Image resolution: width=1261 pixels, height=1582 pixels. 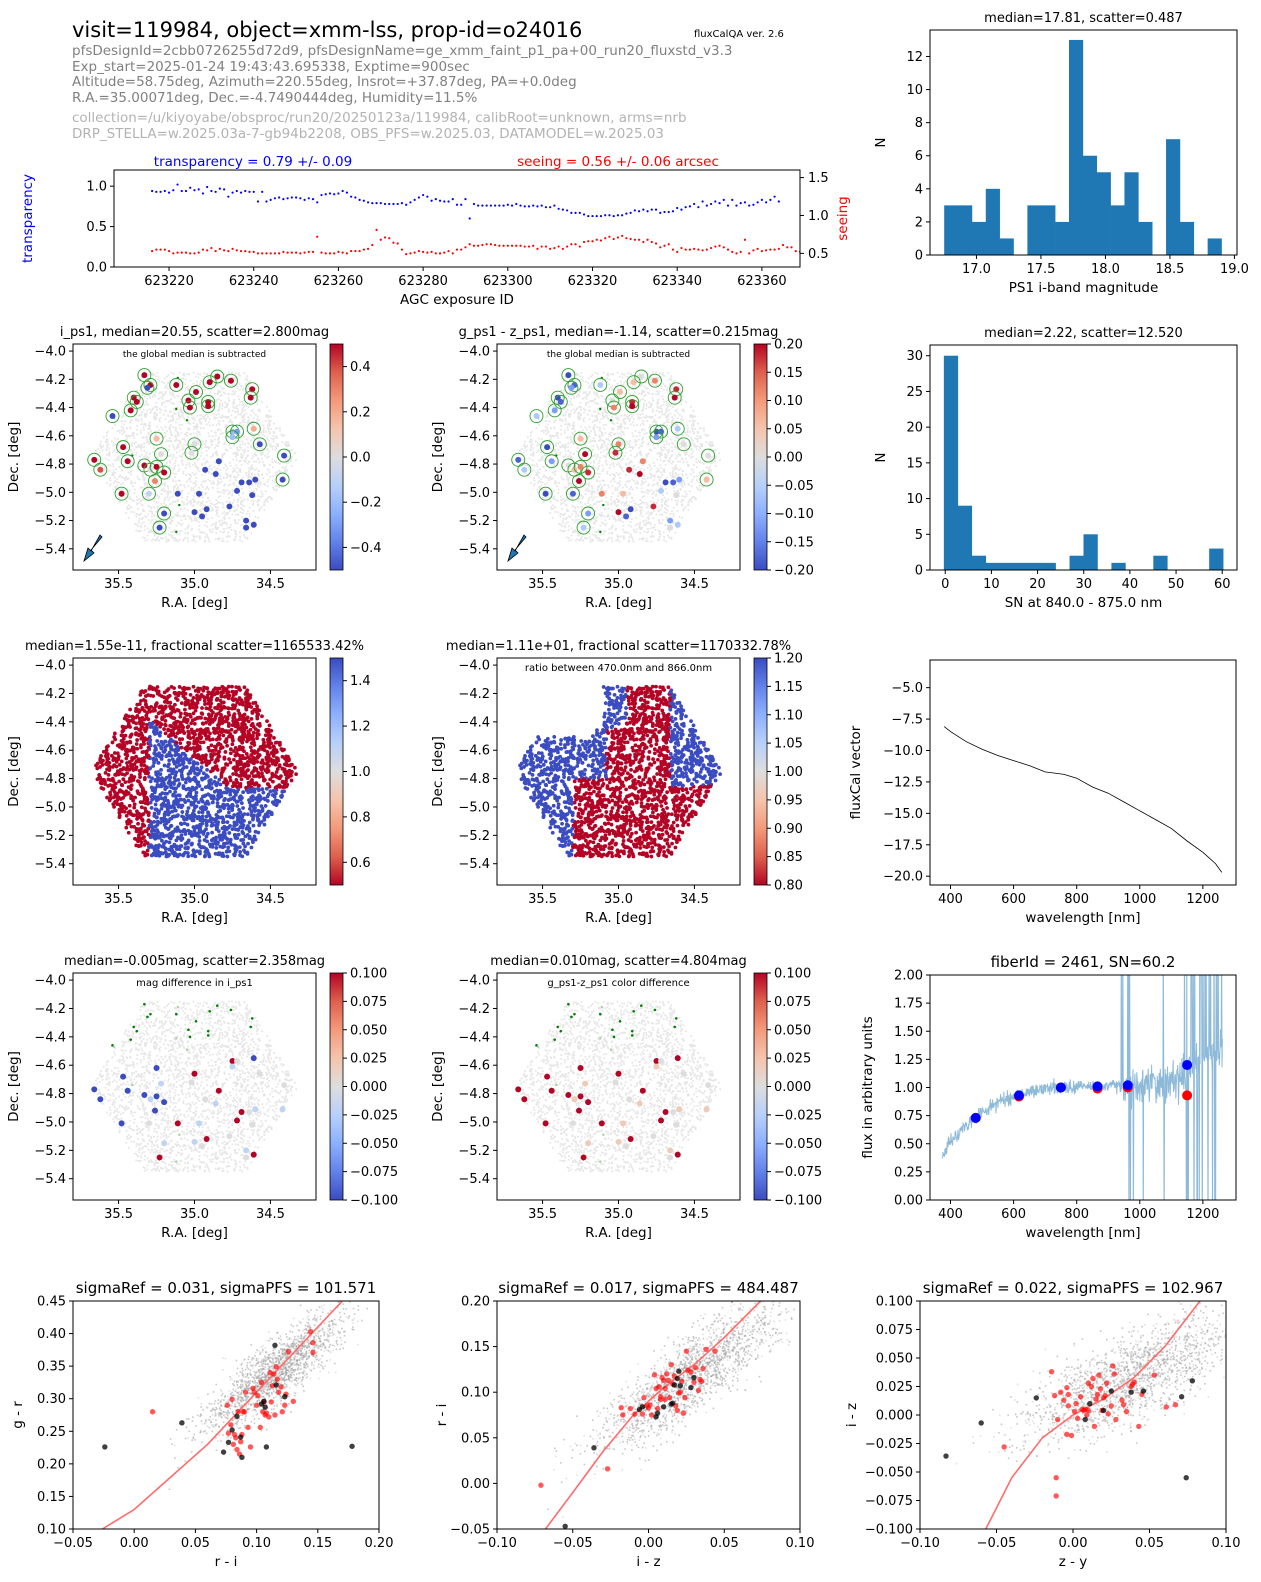 I want to click on star-point, so click(x=206, y=509).